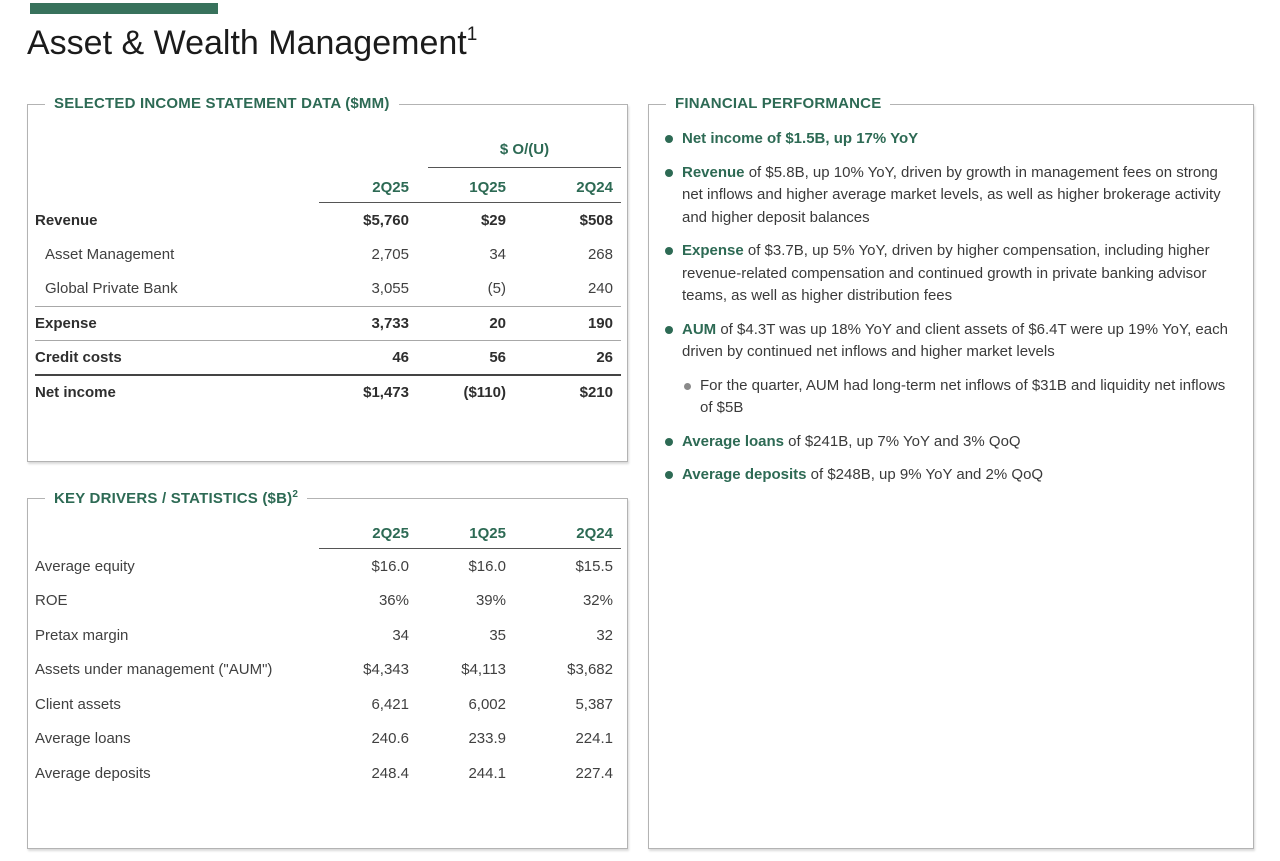 The width and height of the screenshot is (1280, 861). Describe the element at coordinates (328, 358) in the screenshot. I see `table-row-credit-costs: Credit costs 46 56 26` at that location.